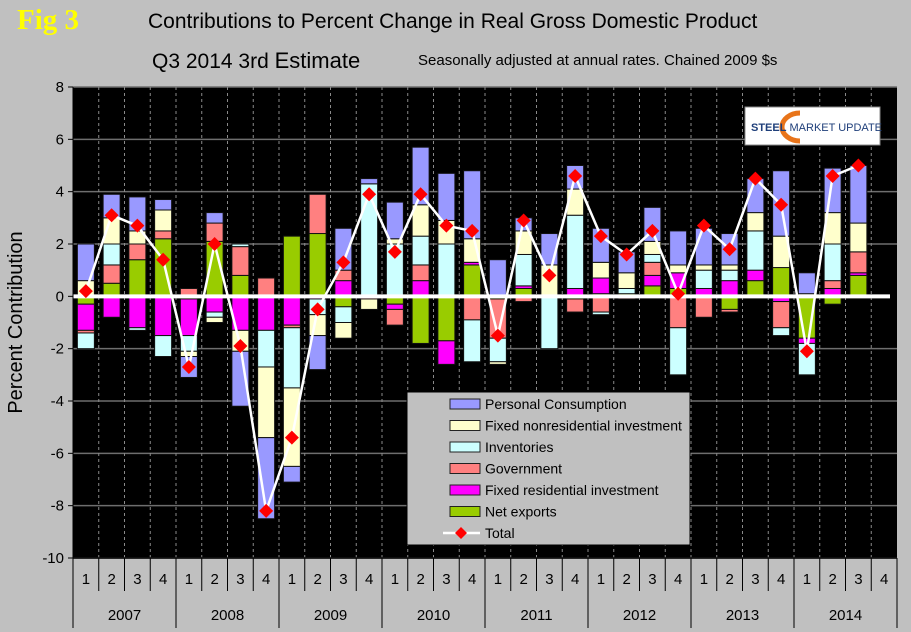 The image size is (911, 632). What do you see at coordinates (57, 349) in the screenshot?
I see `y-tick-label: -2` at bounding box center [57, 349].